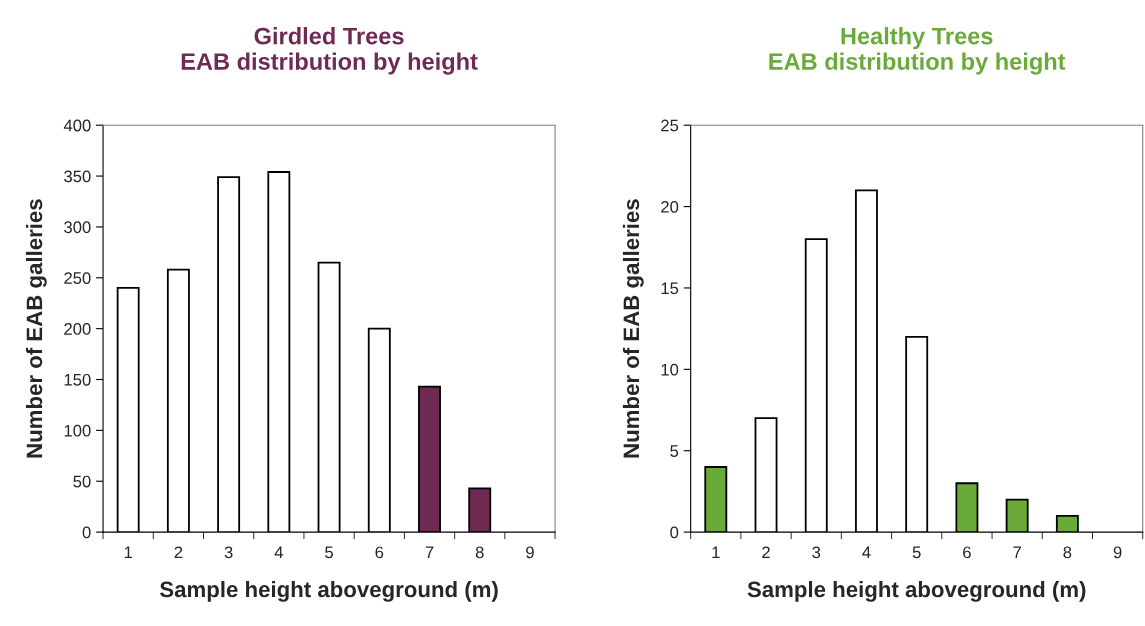 The width and height of the screenshot is (1145, 626). Describe the element at coordinates (670, 288) in the screenshot. I see `y-tick-label: 15` at that location.